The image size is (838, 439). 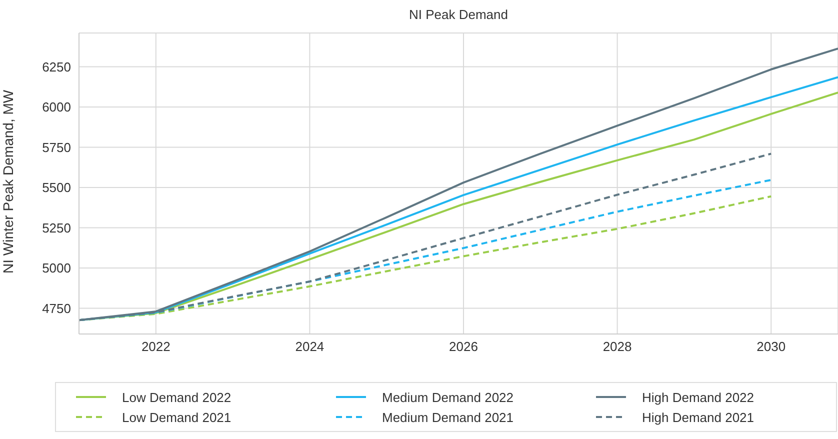 I want to click on y-tick-label: 5250, so click(x=56, y=228).